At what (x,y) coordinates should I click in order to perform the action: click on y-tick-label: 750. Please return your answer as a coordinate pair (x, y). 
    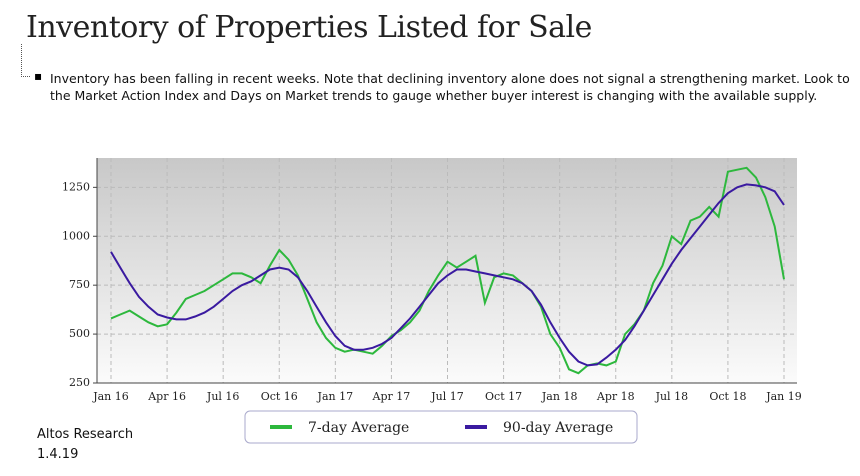
    Looking at the image, I should click on (79, 284).